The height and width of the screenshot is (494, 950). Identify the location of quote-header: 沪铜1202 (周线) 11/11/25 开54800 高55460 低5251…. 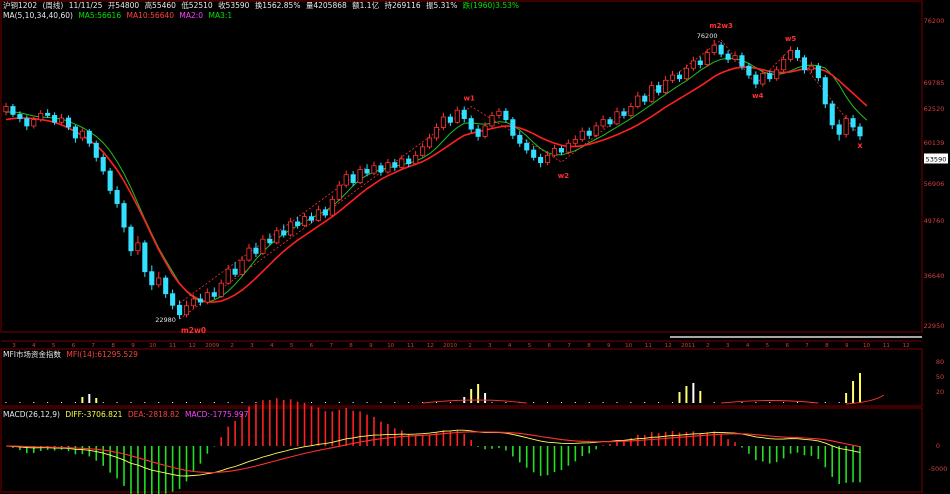
(262, 5).